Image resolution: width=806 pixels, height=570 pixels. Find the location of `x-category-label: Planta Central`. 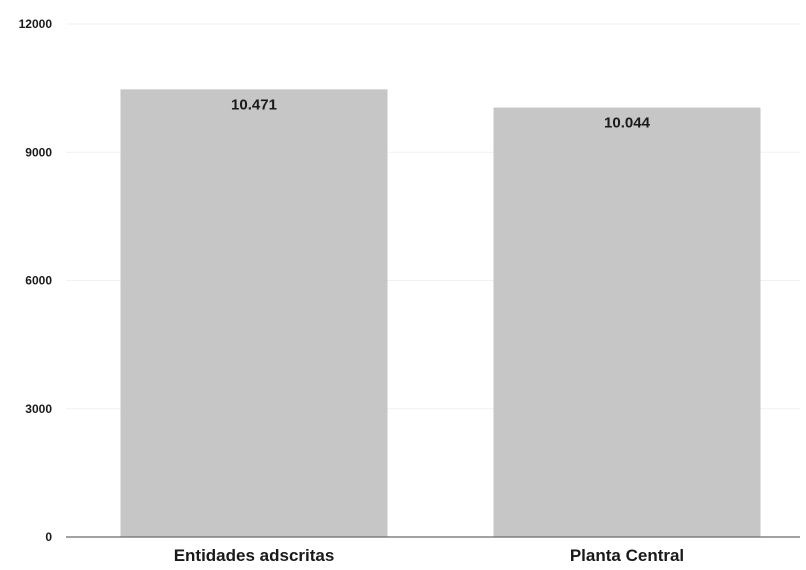

x-category-label: Planta Central is located at coordinates (627, 555).